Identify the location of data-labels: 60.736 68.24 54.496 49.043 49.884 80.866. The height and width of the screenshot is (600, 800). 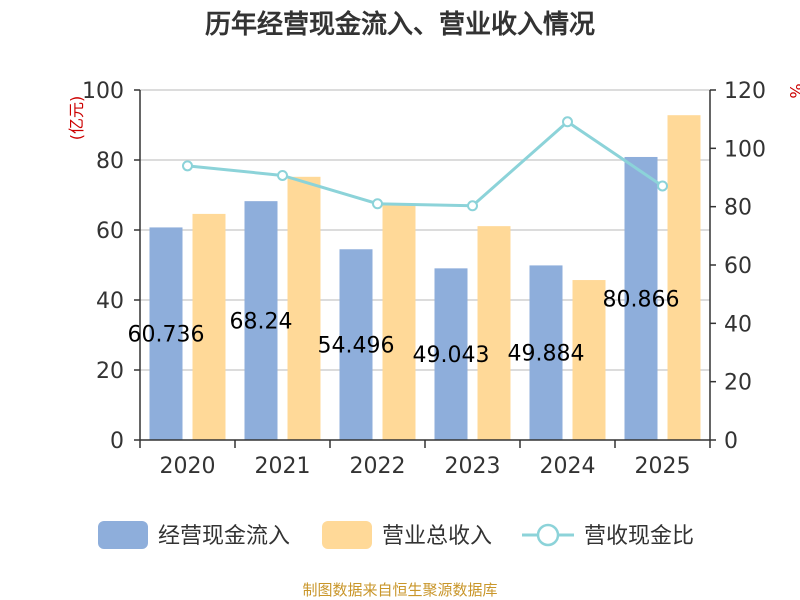
(404, 327).